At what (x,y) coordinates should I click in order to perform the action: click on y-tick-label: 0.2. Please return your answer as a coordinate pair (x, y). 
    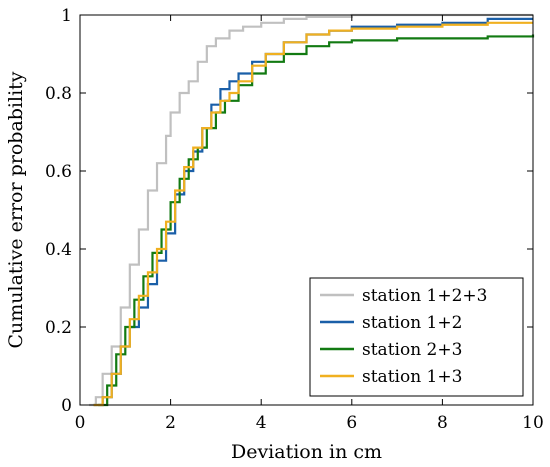
    Looking at the image, I should click on (58, 328).